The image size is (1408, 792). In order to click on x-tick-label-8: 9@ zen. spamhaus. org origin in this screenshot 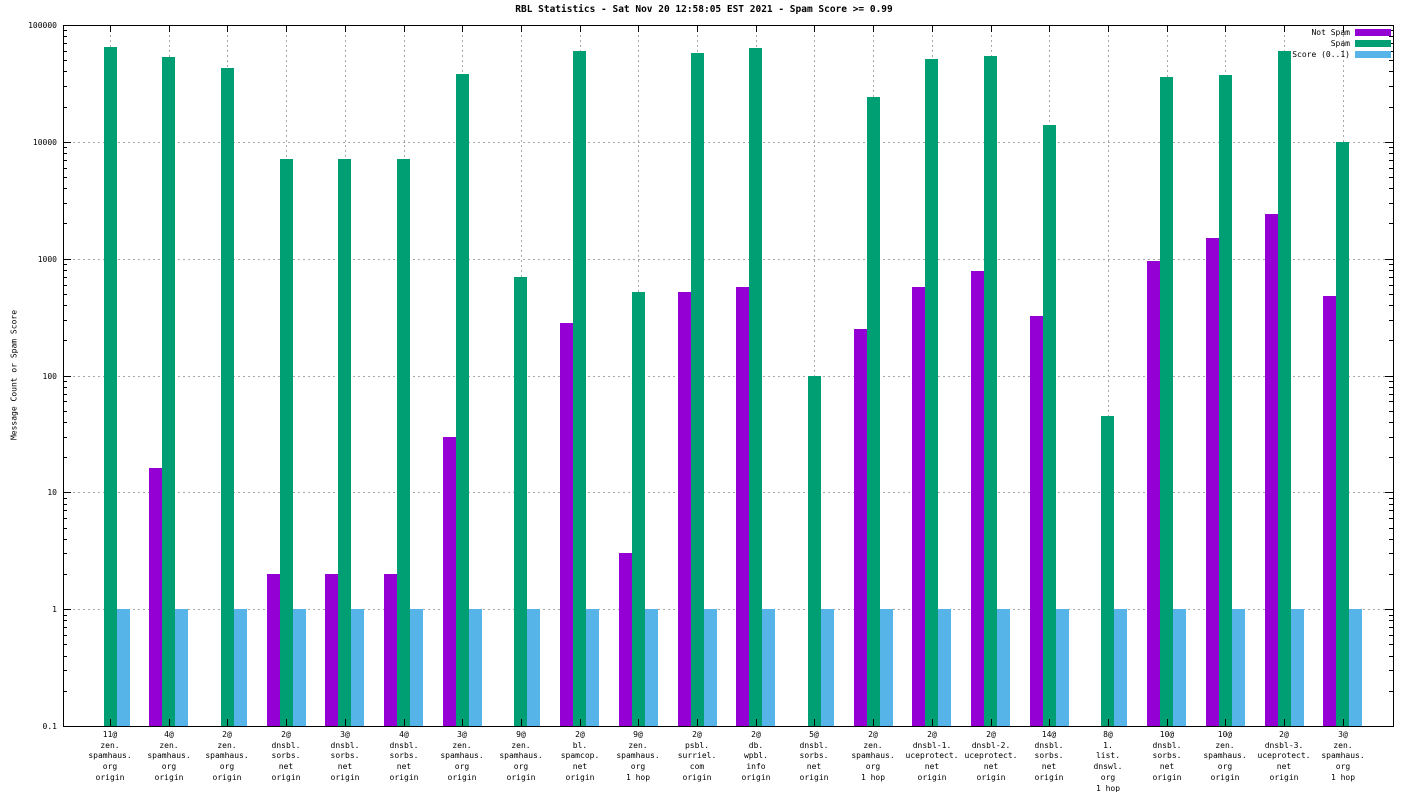, I will do `click(520, 756)`.